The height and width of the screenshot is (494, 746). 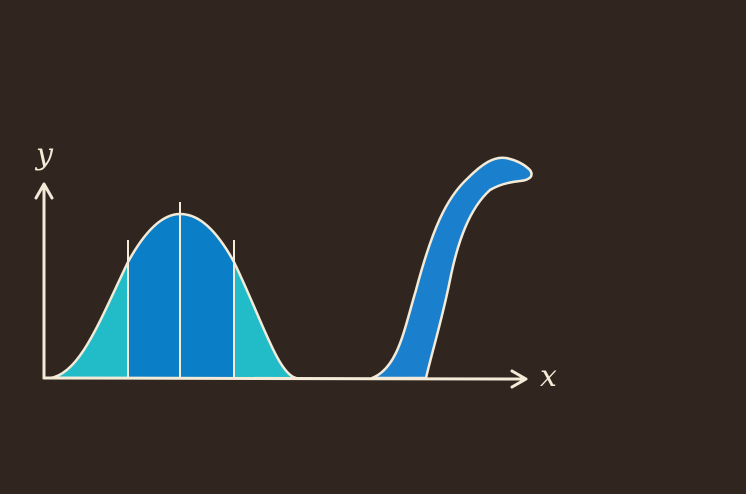 I want to click on x-axis-label: x, so click(x=548, y=376).